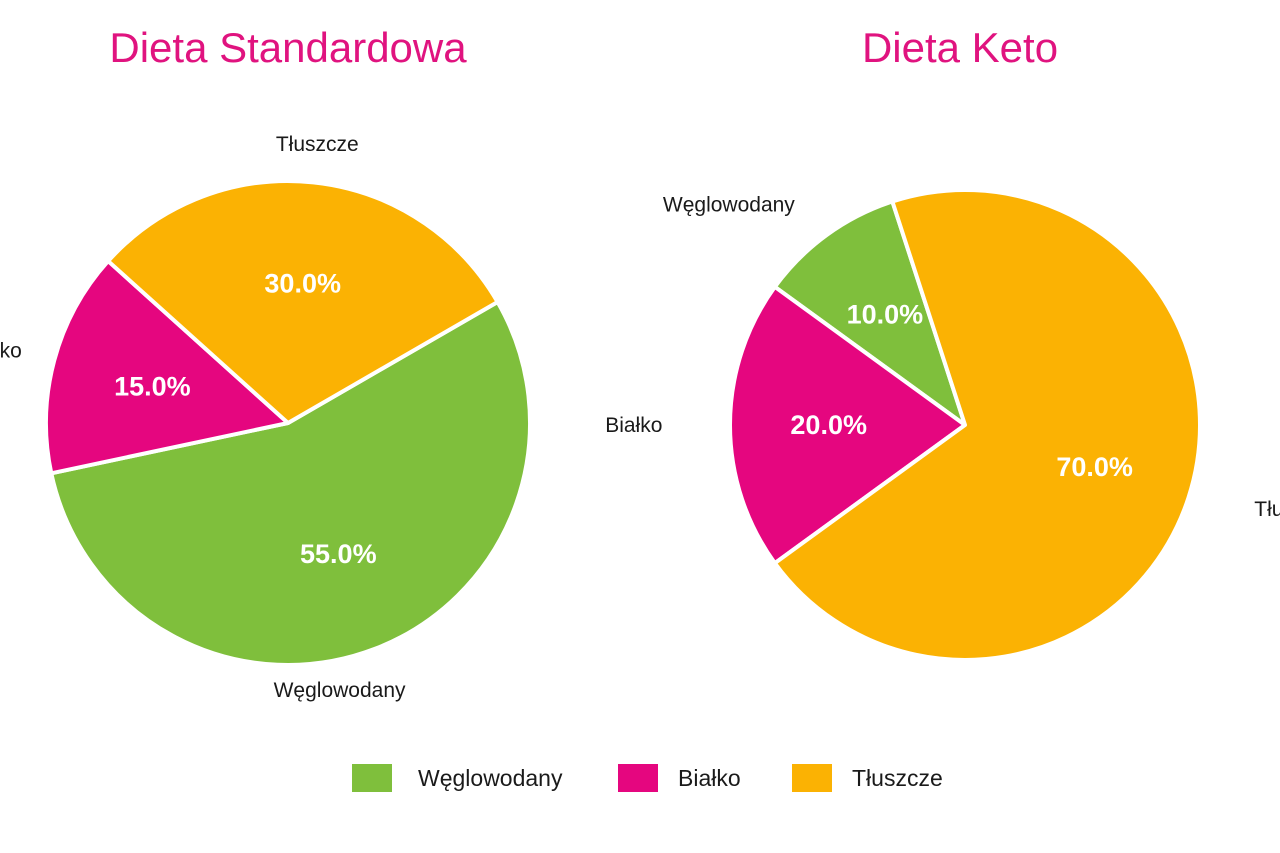 This screenshot has height=853, width=1280. Describe the element at coordinates (152, 387) in the screenshot. I see `pct-label-protein: 15.0%` at that location.